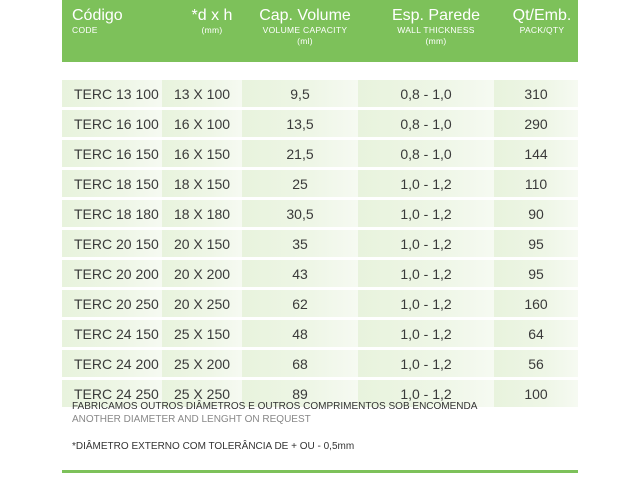 The image size is (640, 480). What do you see at coordinates (300, 213) in the screenshot?
I see `cell-volume: 30,5` at bounding box center [300, 213].